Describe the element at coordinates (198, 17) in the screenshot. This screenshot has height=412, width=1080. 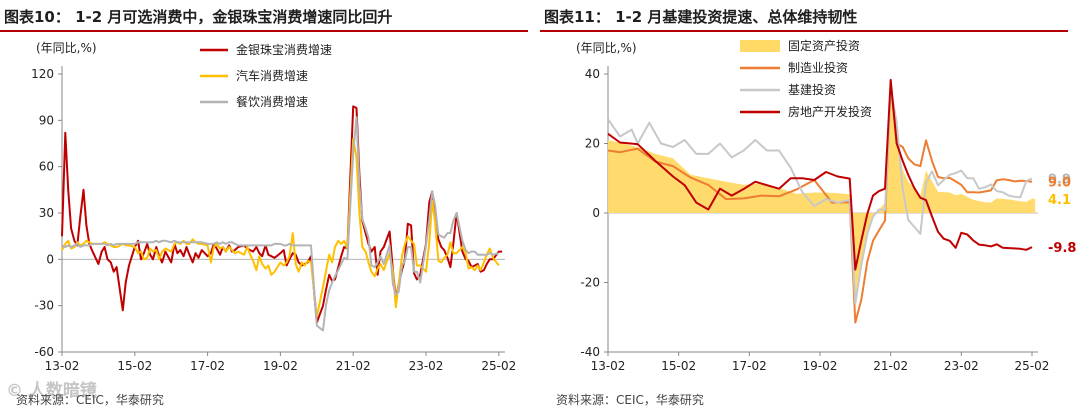
I see `chart-title-left: 图表10： 1-2 月可选消费中，金银珠宝消费增速同比回升` at that location.